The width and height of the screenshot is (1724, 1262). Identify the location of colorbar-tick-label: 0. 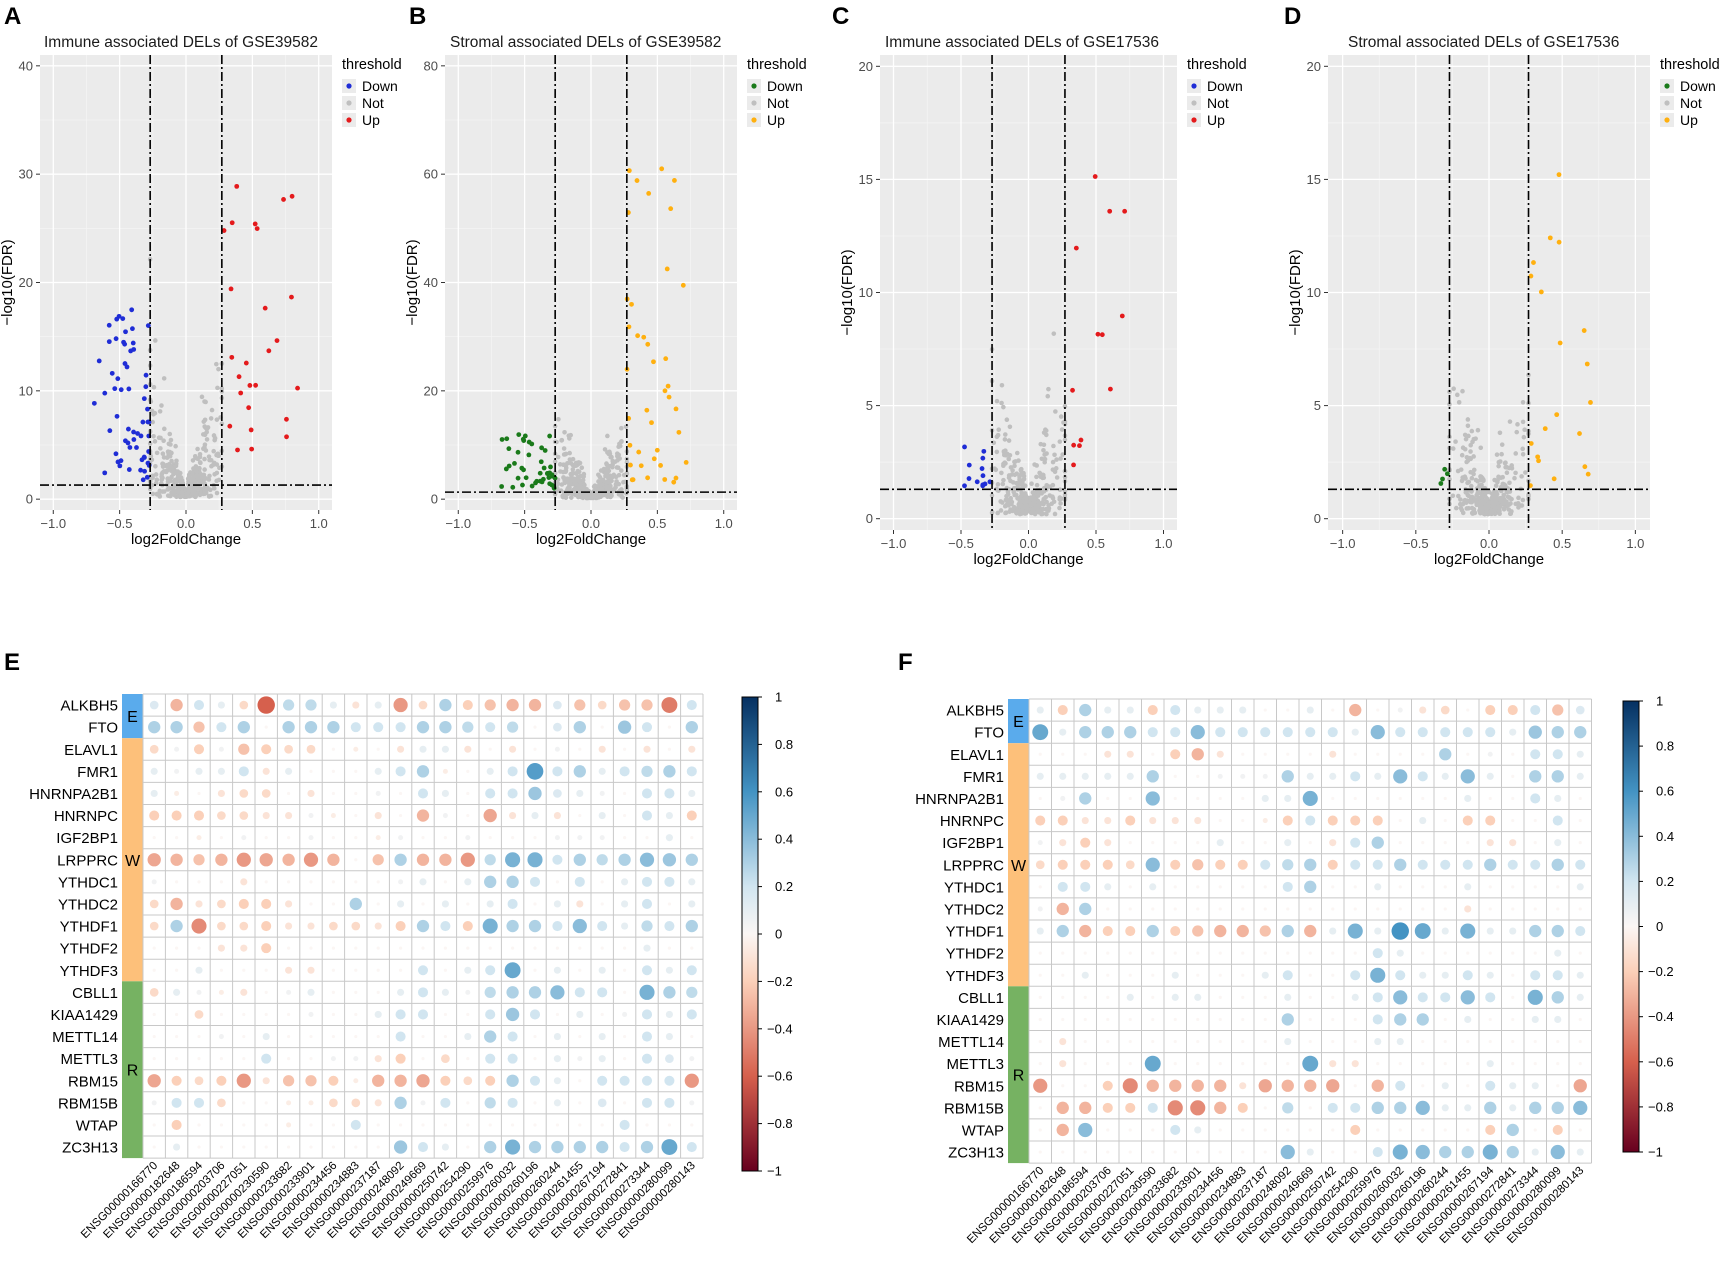
(778, 934).